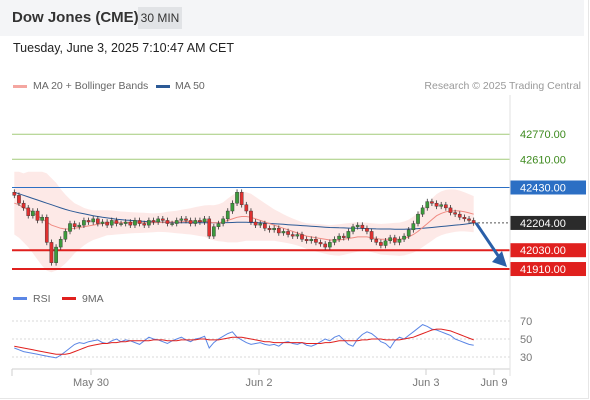 This screenshot has width=590, height=400. I want to click on projection-arrow-head, so click(499, 259).